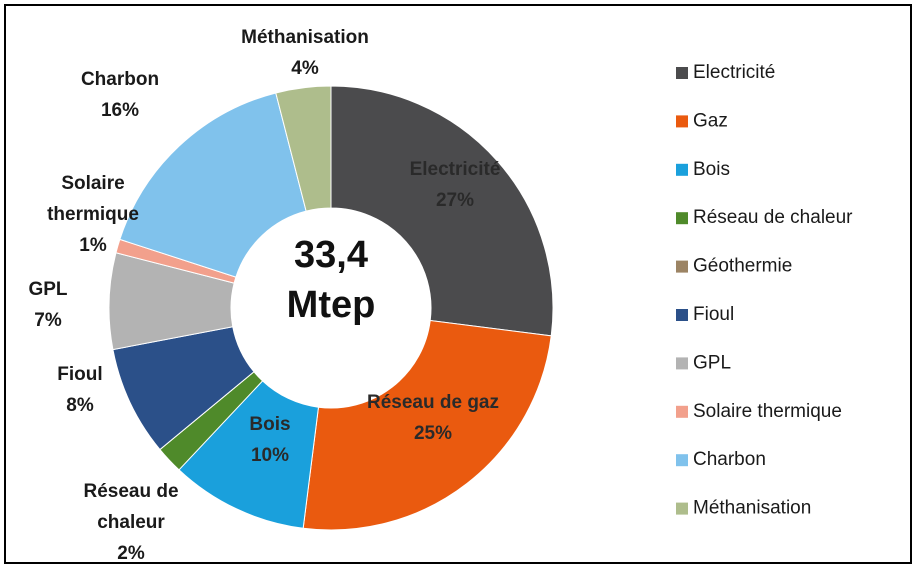 The height and width of the screenshot is (568, 916). Describe the element at coordinates (131, 522) in the screenshot. I see `data-label: chaleur` at that location.